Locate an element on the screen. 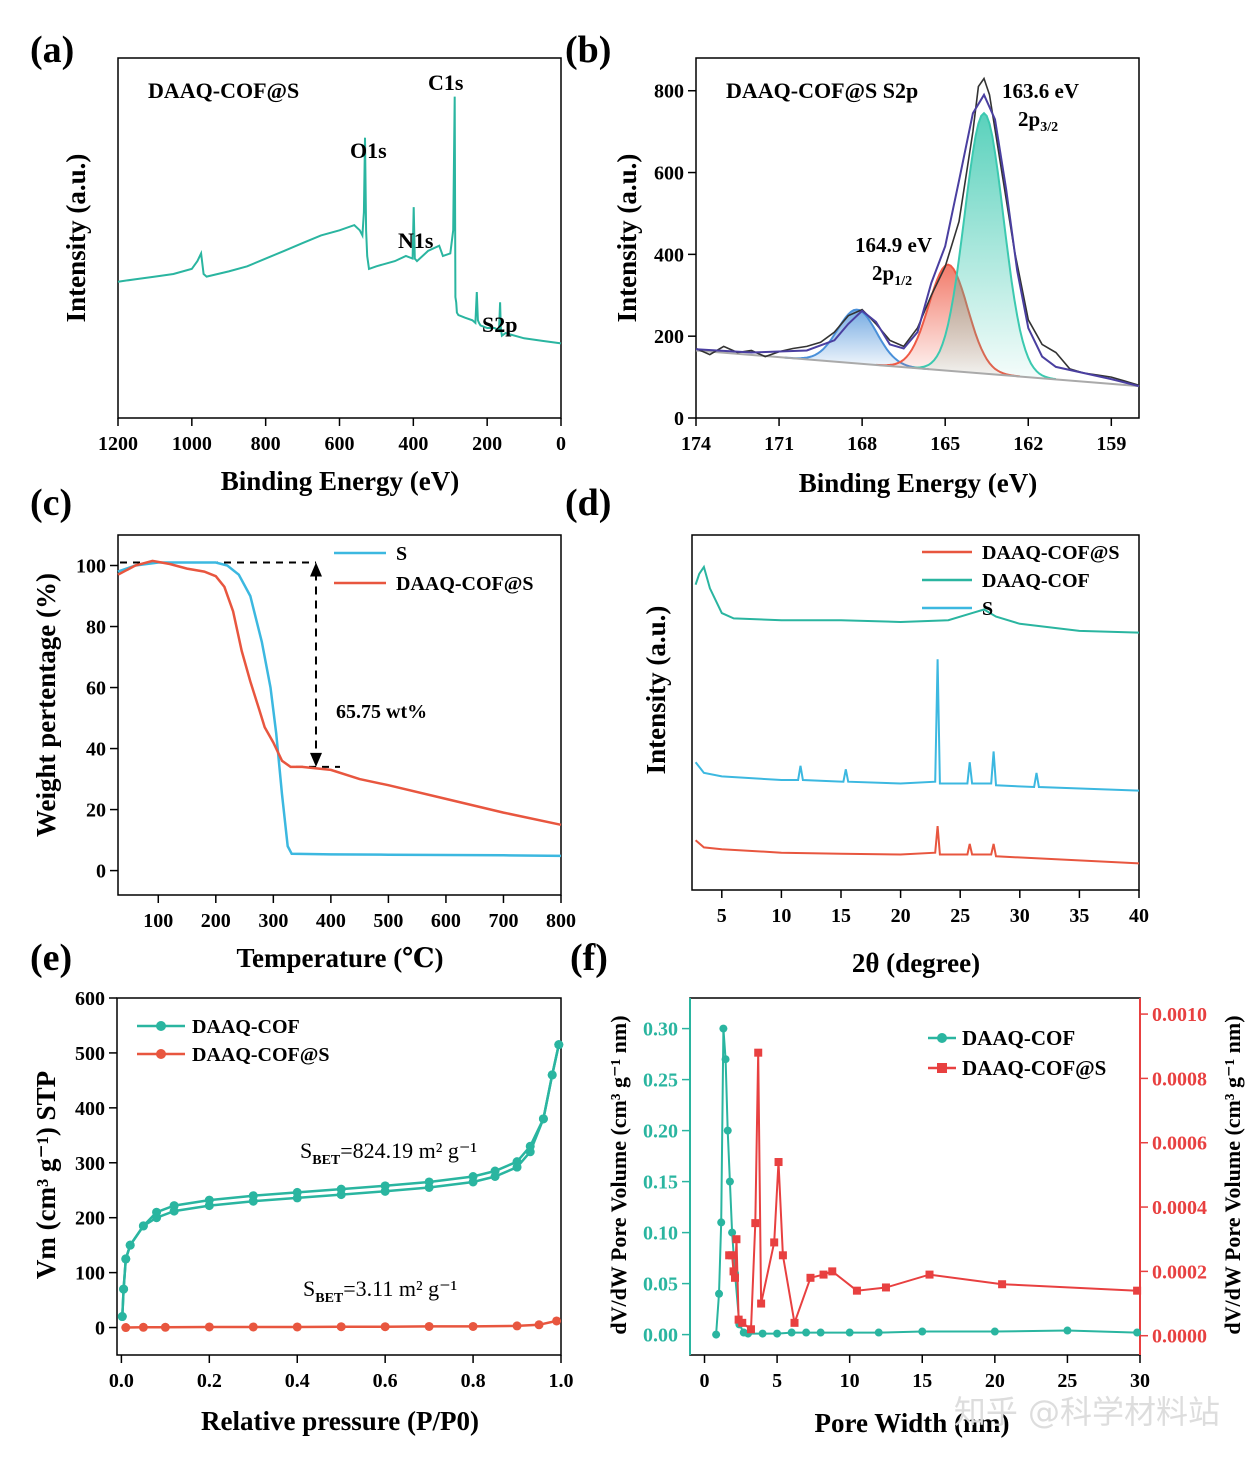 This screenshot has height=1462, width=1252. panel-f-ytick-label: 0.05 is located at coordinates (660, 1285).